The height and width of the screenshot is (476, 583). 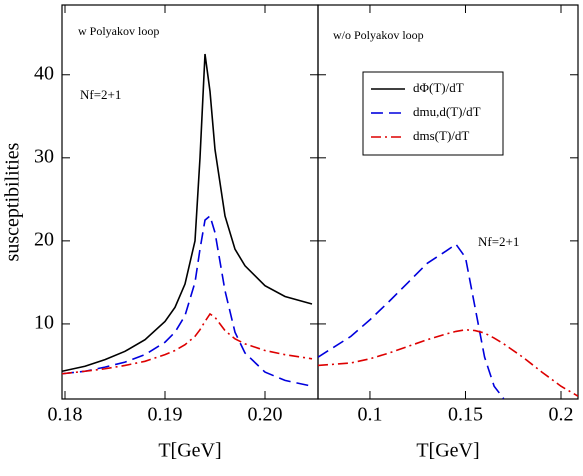 I want to click on x-tick-label: 0.19, so click(x=165, y=415).